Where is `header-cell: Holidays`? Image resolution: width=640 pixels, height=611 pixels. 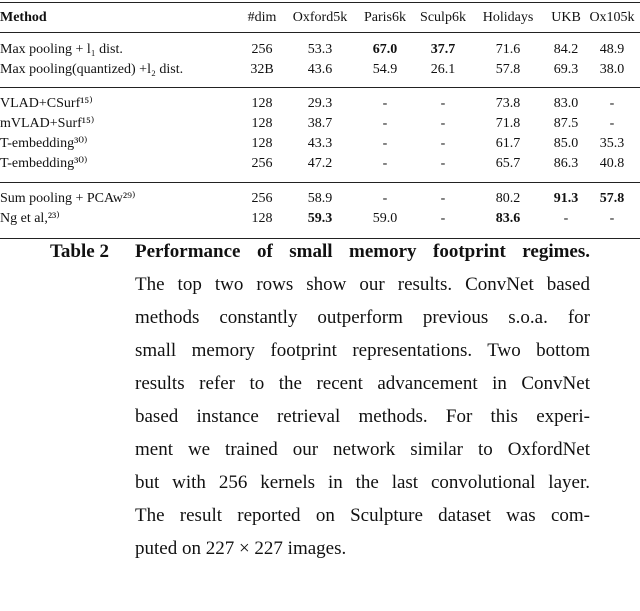
header-cell: Holidays is located at coordinates (508, 17).